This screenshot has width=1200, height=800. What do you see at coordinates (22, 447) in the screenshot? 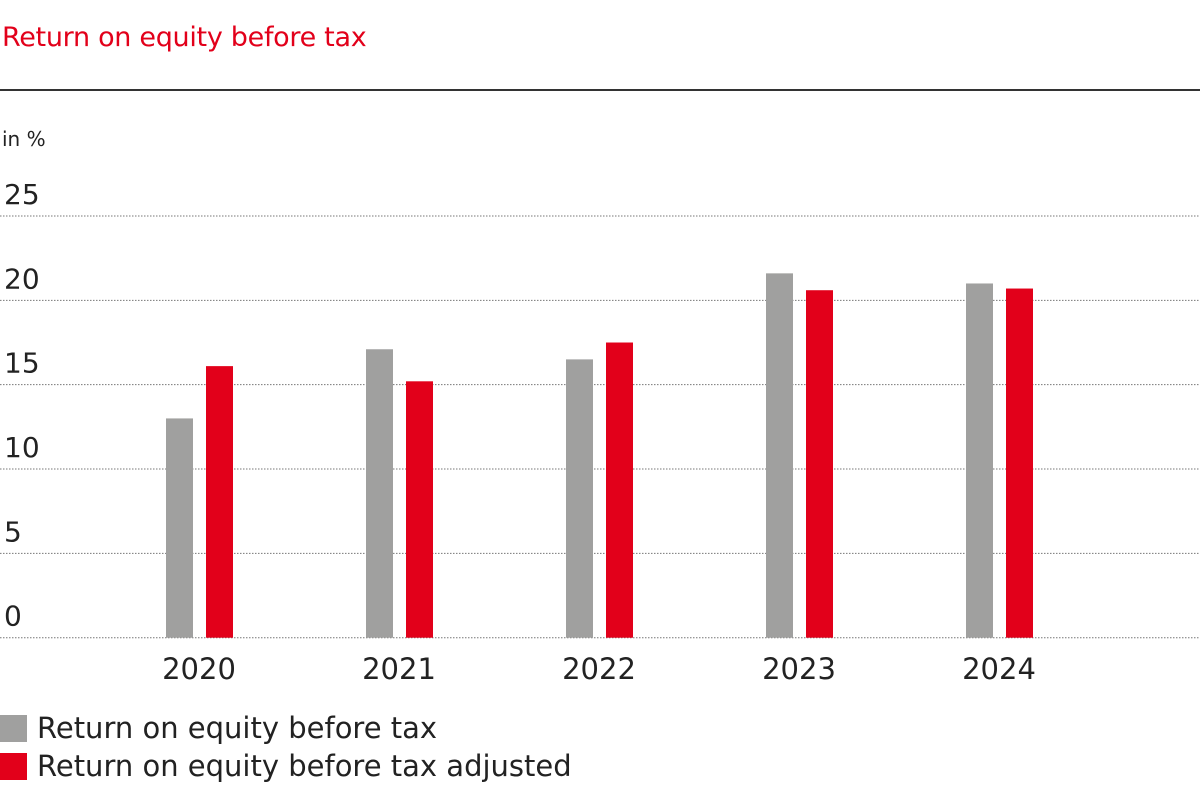
I see `y-tick-label: 10` at bounding box center [22, 447].